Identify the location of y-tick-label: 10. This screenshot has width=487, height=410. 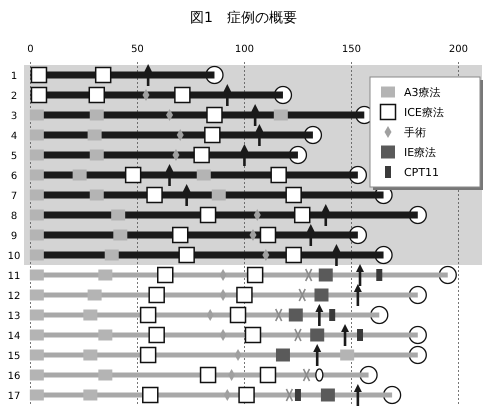
(14, 256).